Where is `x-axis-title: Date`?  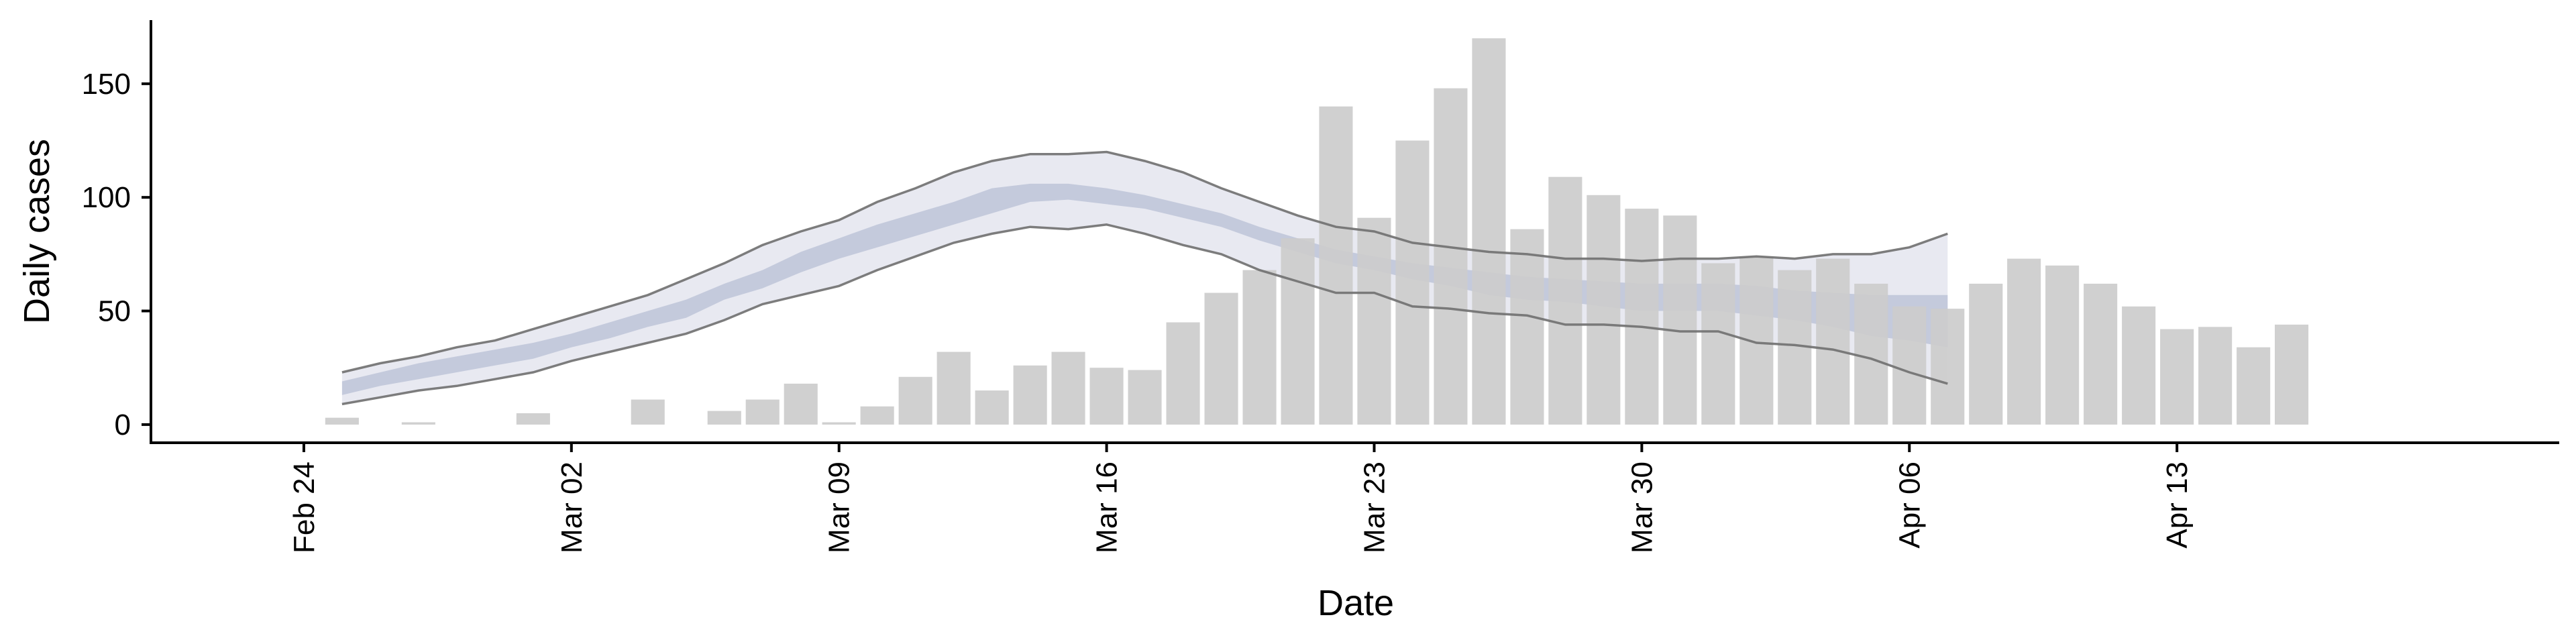
x-axis-title: Date is located at coordinates (1356, 603).